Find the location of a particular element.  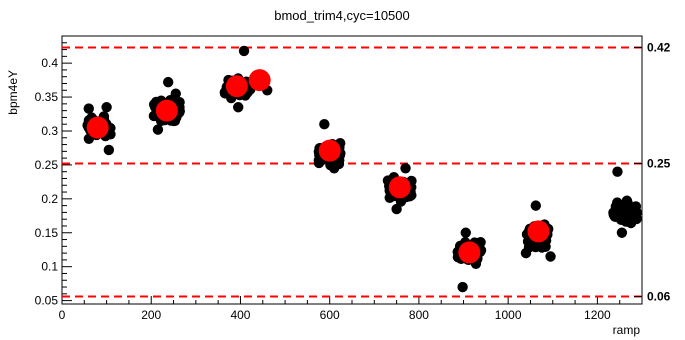

x-tick-label: 600 is located at coordinates (330, 315).